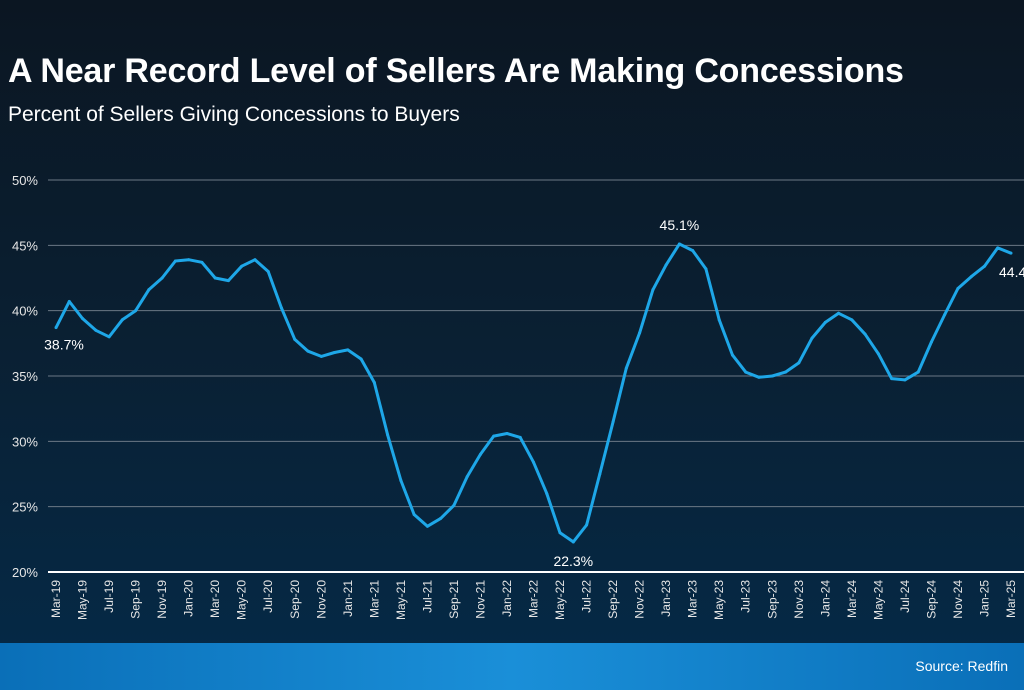 The image size is (1024, 690). What do you see at coordinates (852, 599) in the screenshot?
I see `x-tick-label: Mar-24` at bounding box center [852, 599].